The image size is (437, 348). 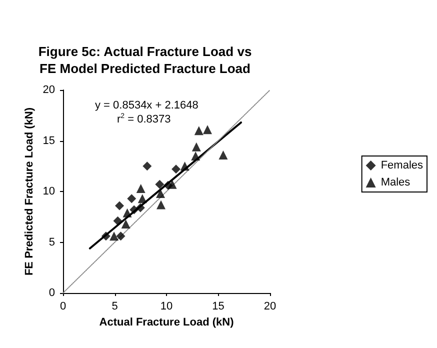 What do you see at coordinates (48, 192) in the screenshot?
I see `y-tick-label: 10` at bounding box center [48, 192].